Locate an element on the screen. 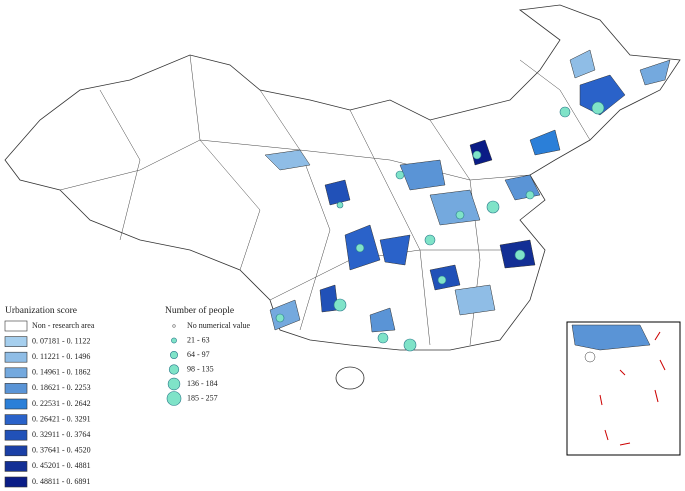 The height and width of the screenshot is (491, 685). legend-label: 0. 18621 - 0. 2253 is located at coordinates (61, 387).